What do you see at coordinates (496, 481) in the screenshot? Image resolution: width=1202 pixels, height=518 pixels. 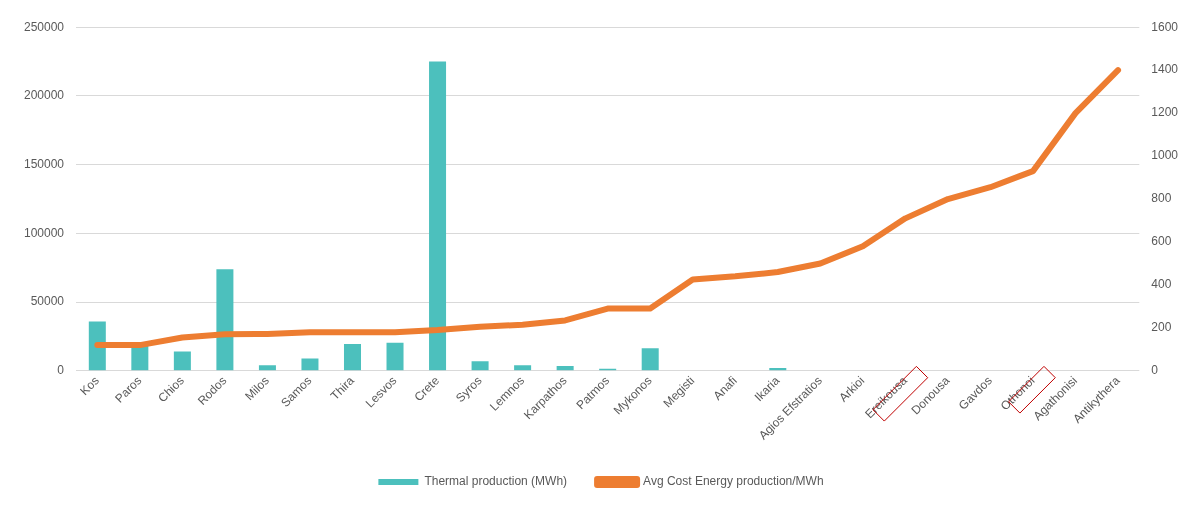 I see `legend-label: Thermal production (MWh)` at bounding box center [496, 481].